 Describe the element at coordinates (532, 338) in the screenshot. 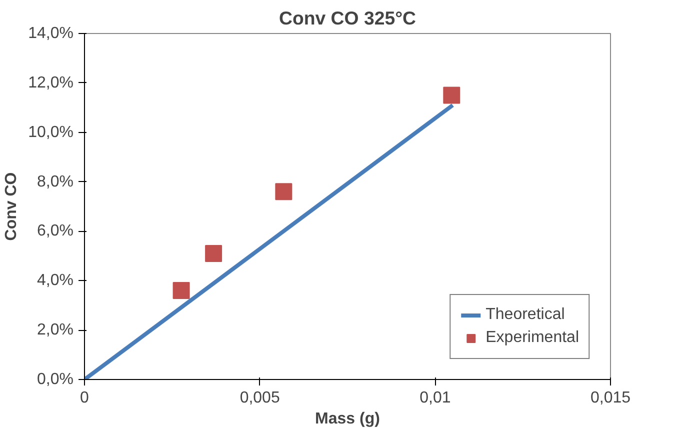

I see `legend-label: Experimental` at that location.